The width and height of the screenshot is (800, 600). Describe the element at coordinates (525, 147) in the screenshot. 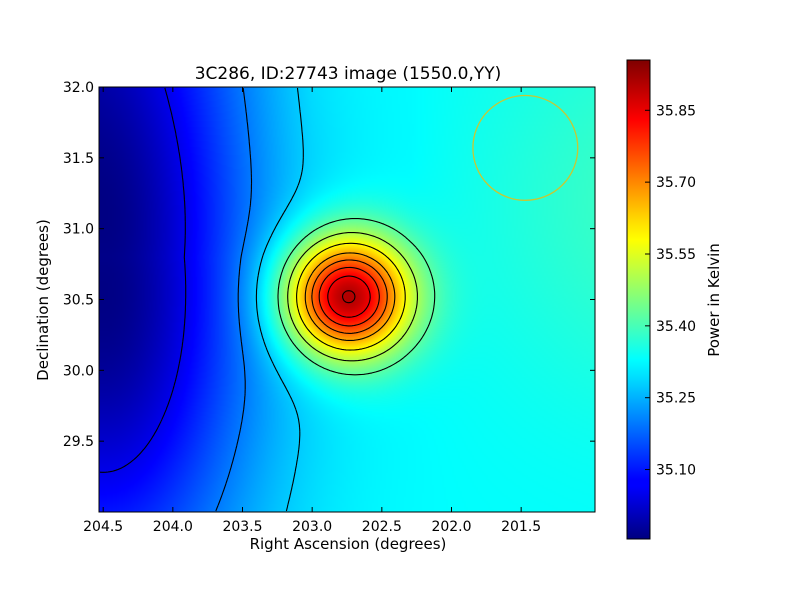

I see `beam-circle` at that location.